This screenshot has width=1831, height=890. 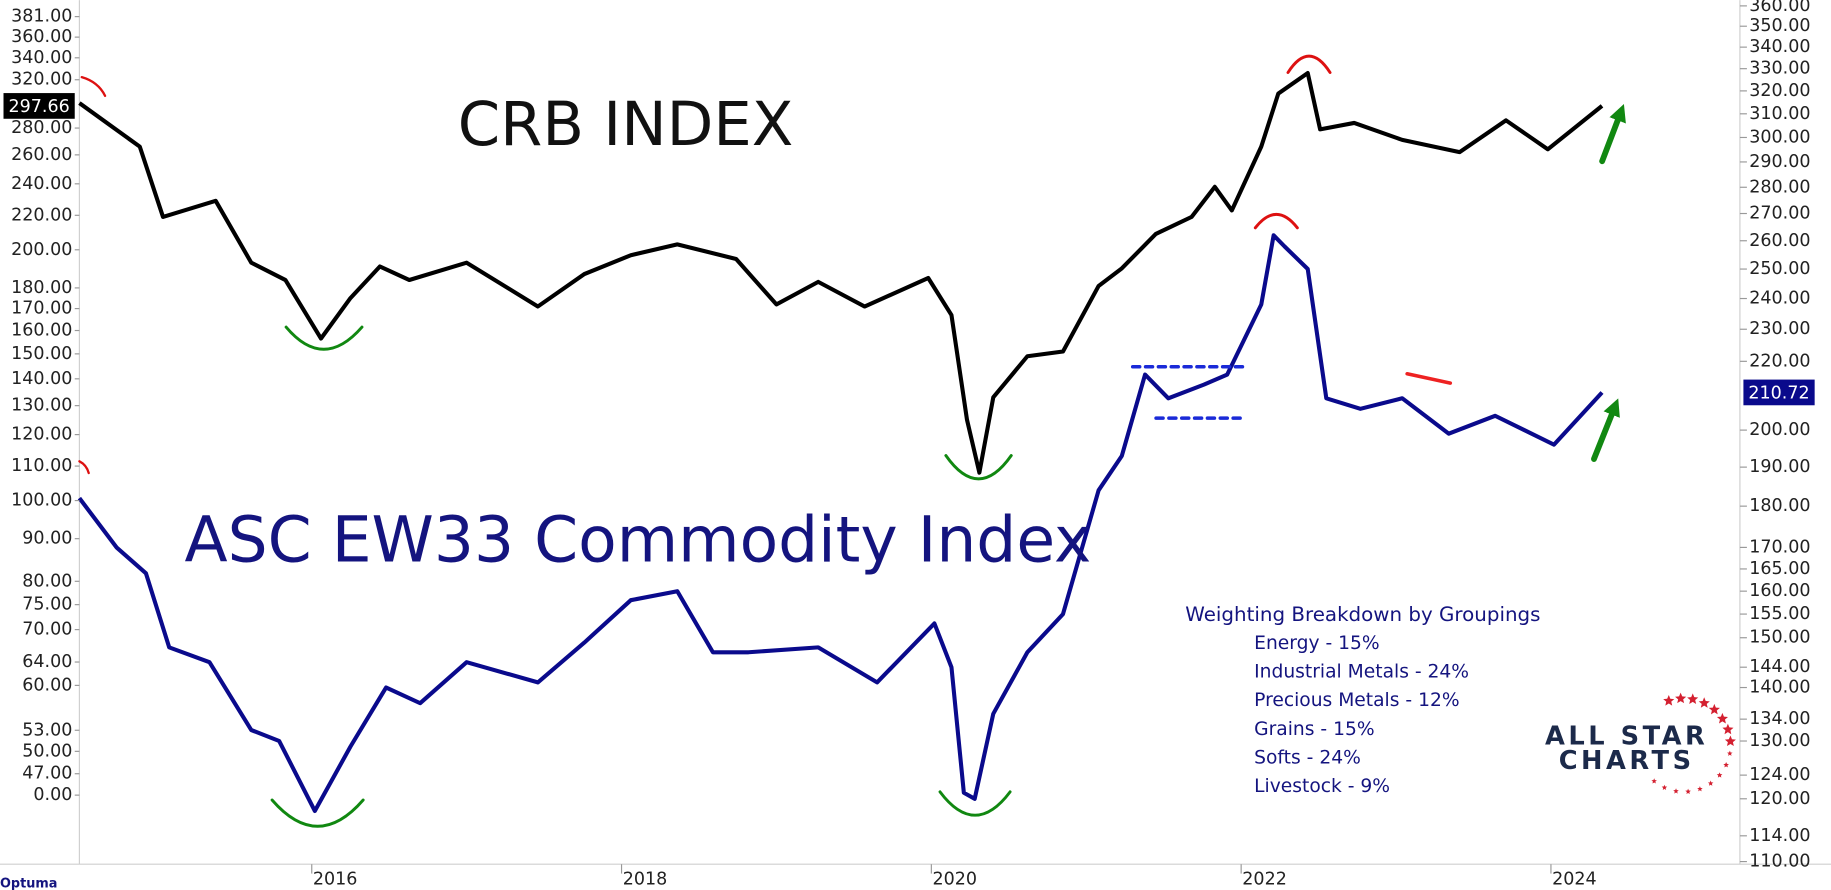 What do you see at coordinates (47, 685) in the screenshot?
I see `y-tick-label: 60.00` at bounding box center [47, 685].